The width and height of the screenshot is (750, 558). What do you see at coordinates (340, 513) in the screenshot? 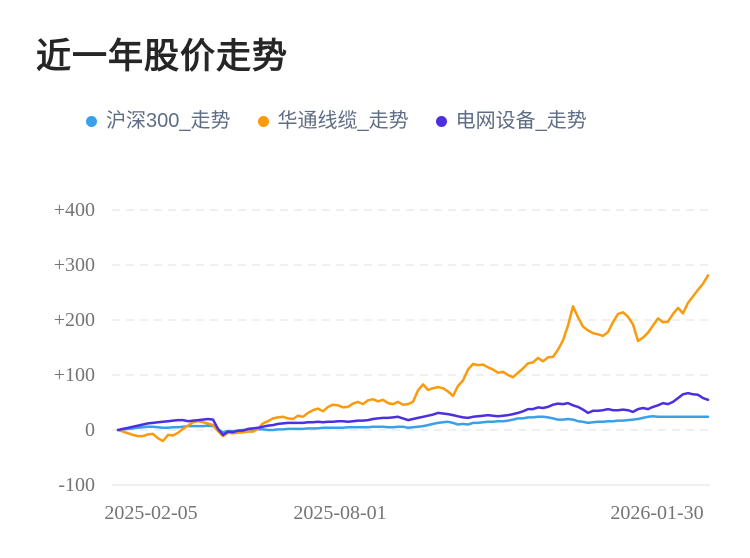
I see `x-axis-label: 2025-08-01` at bounding box center [340, 513].